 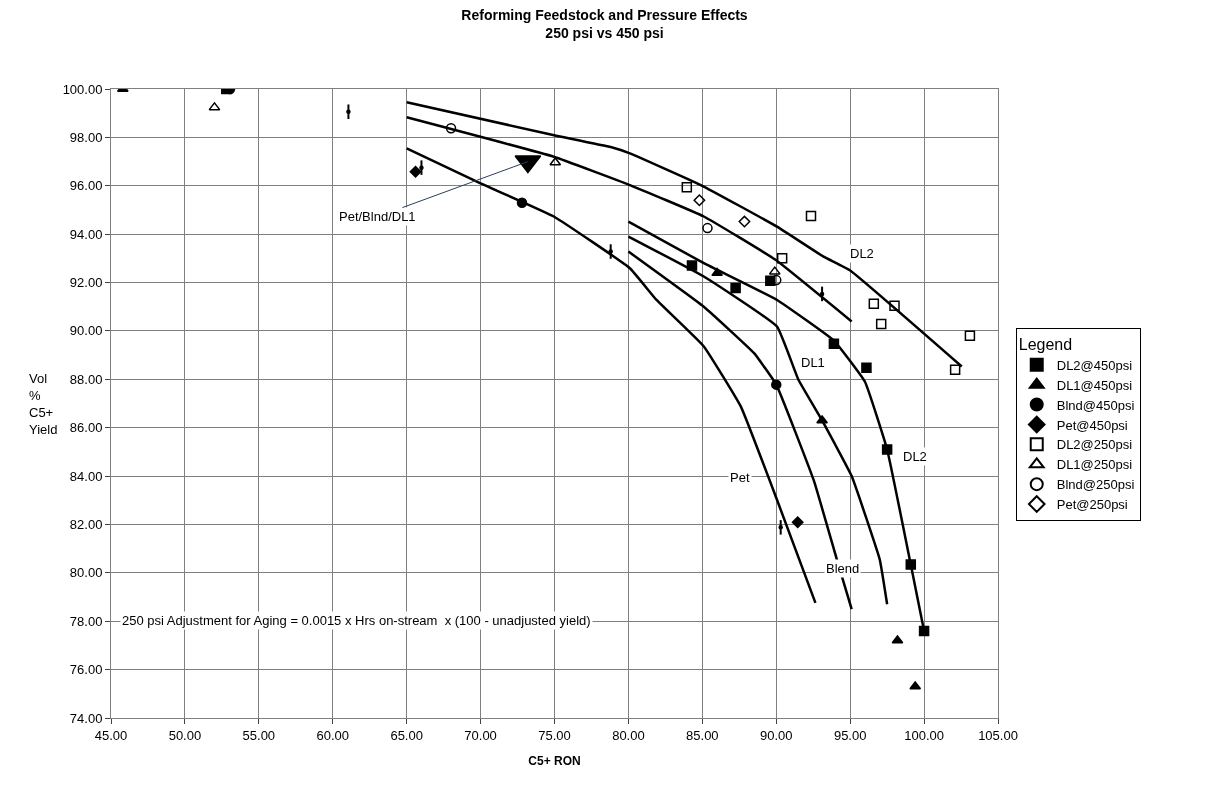 I want to click on legend-label: DL1@450psi, so click(x=1094, y=385).